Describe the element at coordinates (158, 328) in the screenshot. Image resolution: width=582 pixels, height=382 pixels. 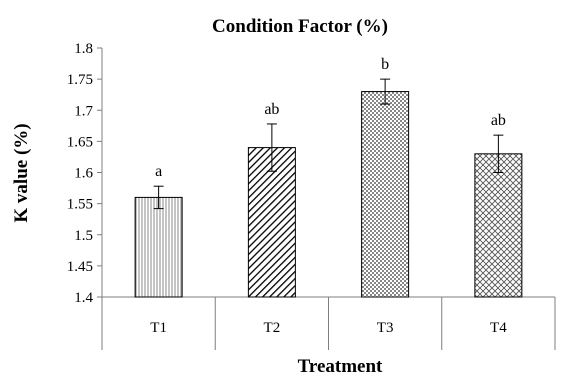
I see `x-category-label: T1` at that location.